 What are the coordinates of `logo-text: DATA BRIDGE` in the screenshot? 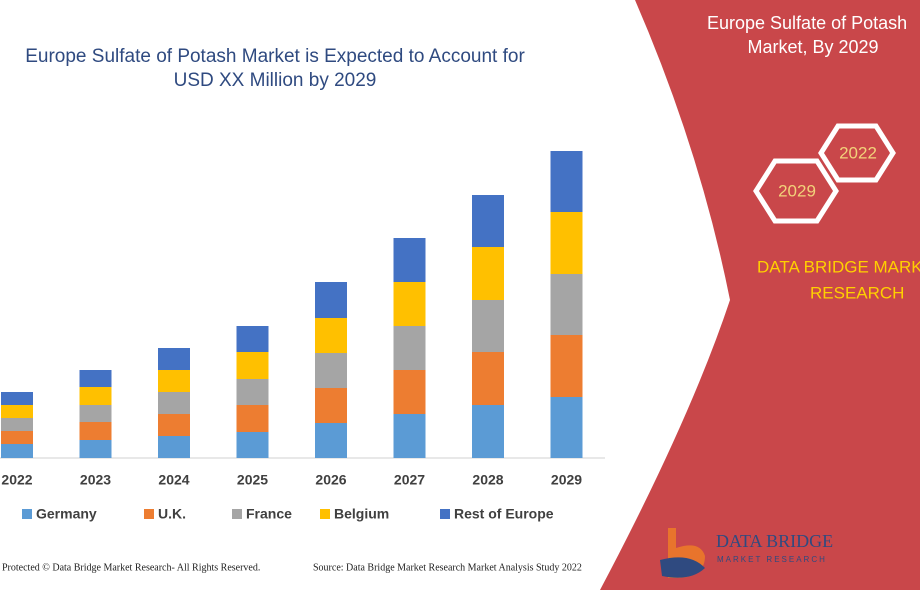 It's located at (774, 541).